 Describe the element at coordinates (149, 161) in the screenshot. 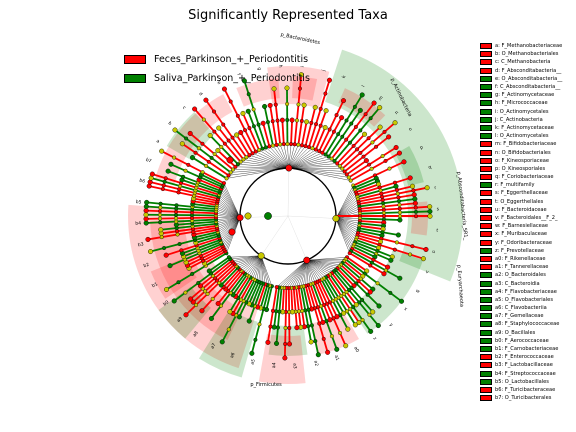

I see `clade-letter: b7` at that location.